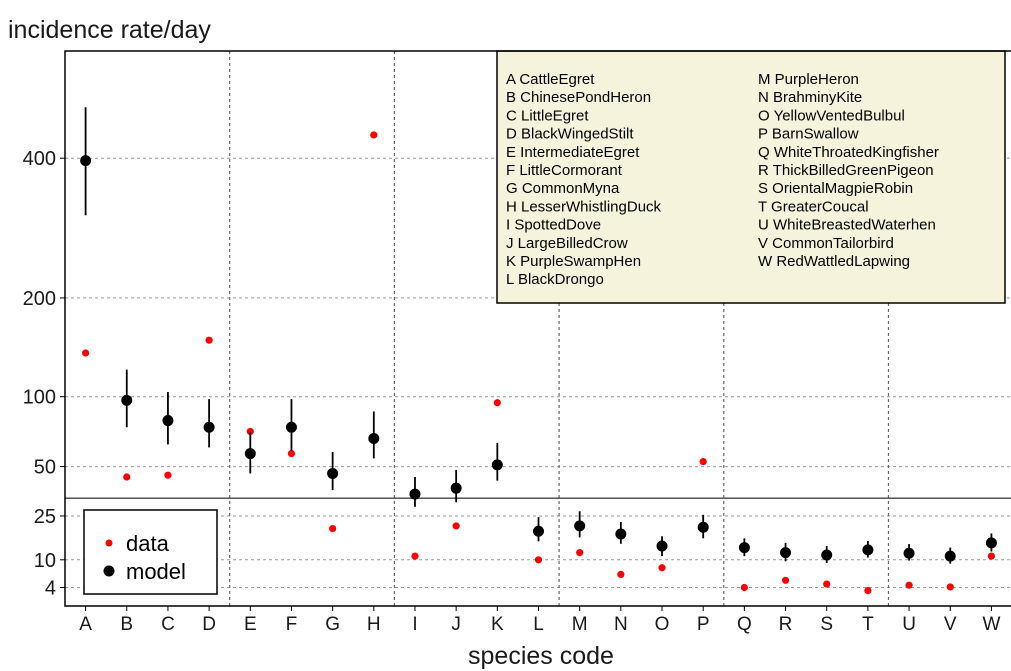 This screenshot has width=1011, height=671. I want to click on species-legend-entry: G CommonMyna, so click(563, 188).